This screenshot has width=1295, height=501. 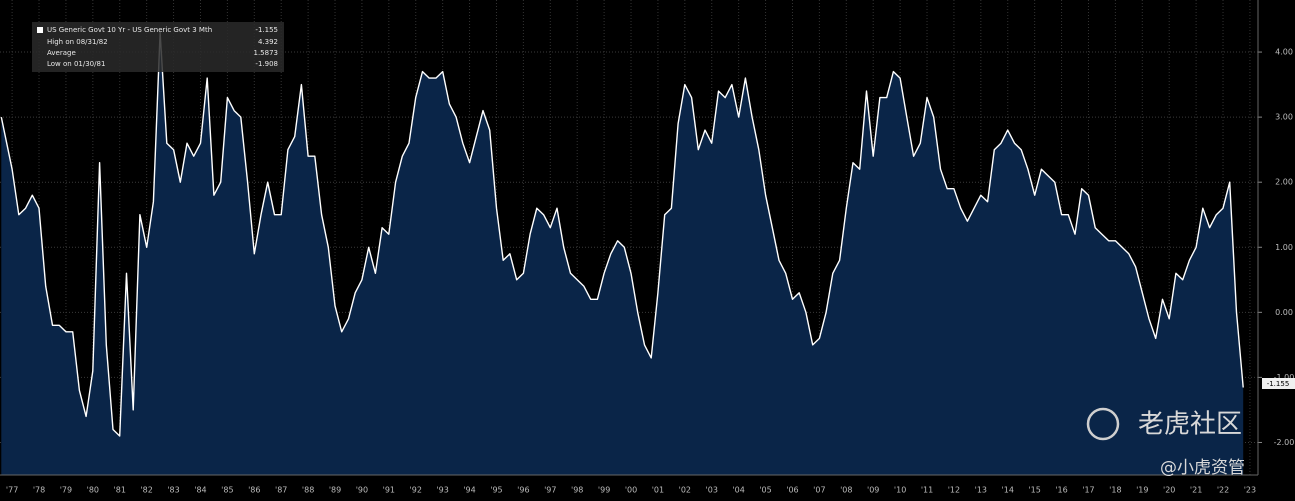 I want to click on last-value-box, so click(x=1278, y=383).